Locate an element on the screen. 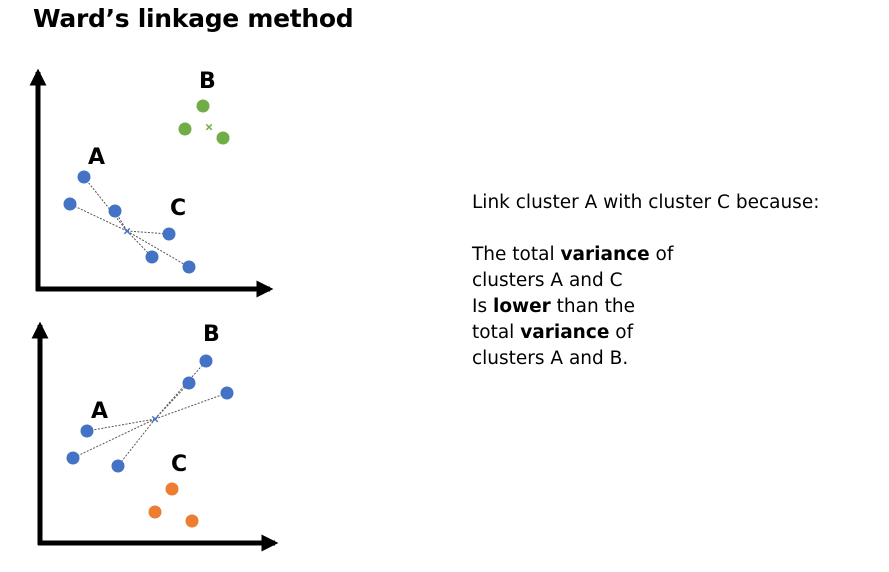  top-label-b: B is located at coordinates (207, 81).